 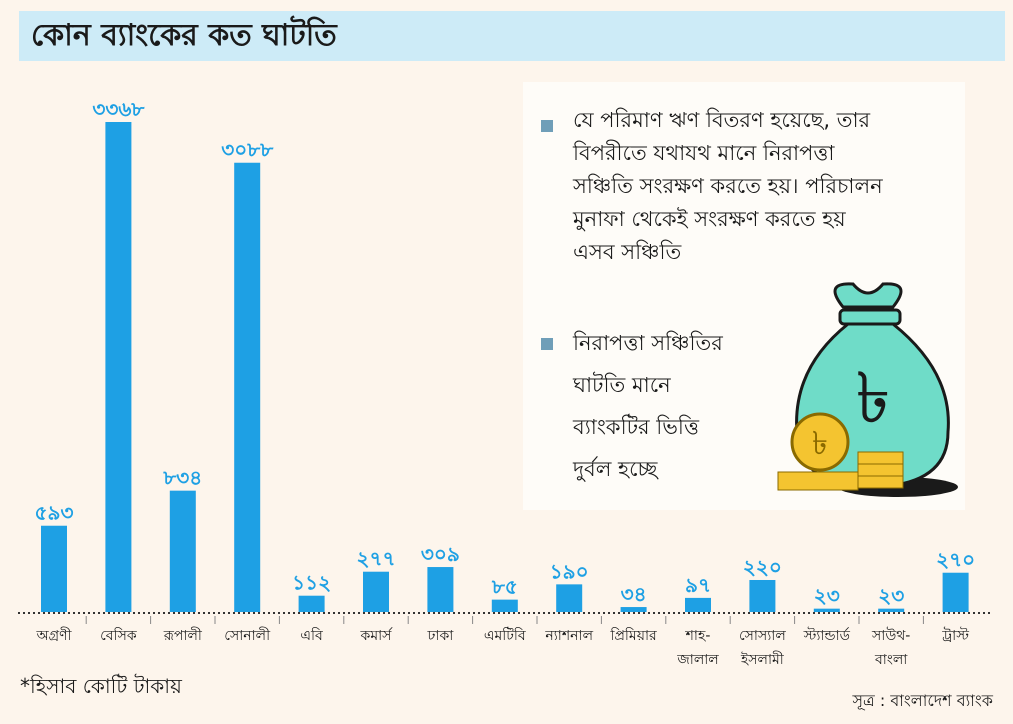 I want to click on category-label: সোনালী, so click(x=247, y=635).